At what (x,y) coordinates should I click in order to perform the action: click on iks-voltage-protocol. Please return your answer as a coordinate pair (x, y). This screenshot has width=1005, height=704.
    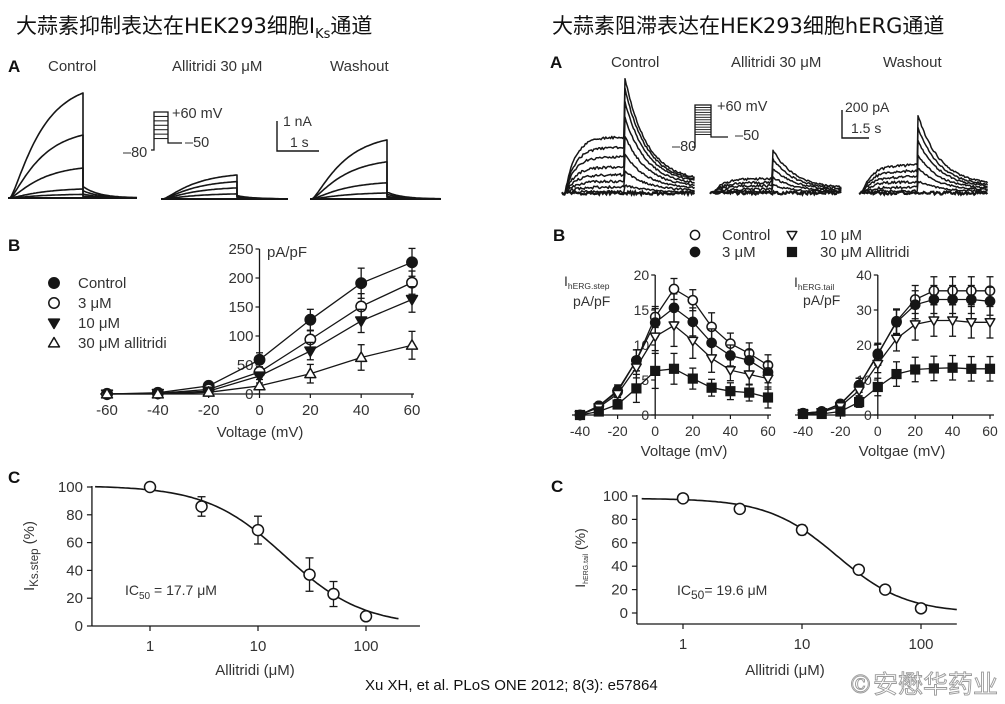
    Looking at the image, I should click on (166, 131).